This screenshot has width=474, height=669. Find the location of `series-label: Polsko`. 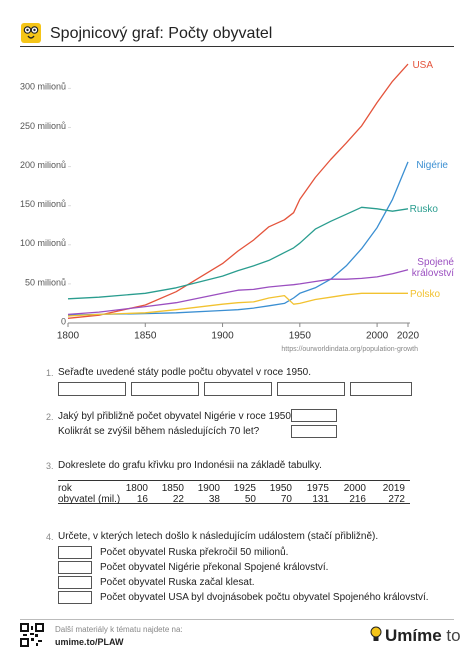

series-label: Polsko is located at coordinates (424, 294).